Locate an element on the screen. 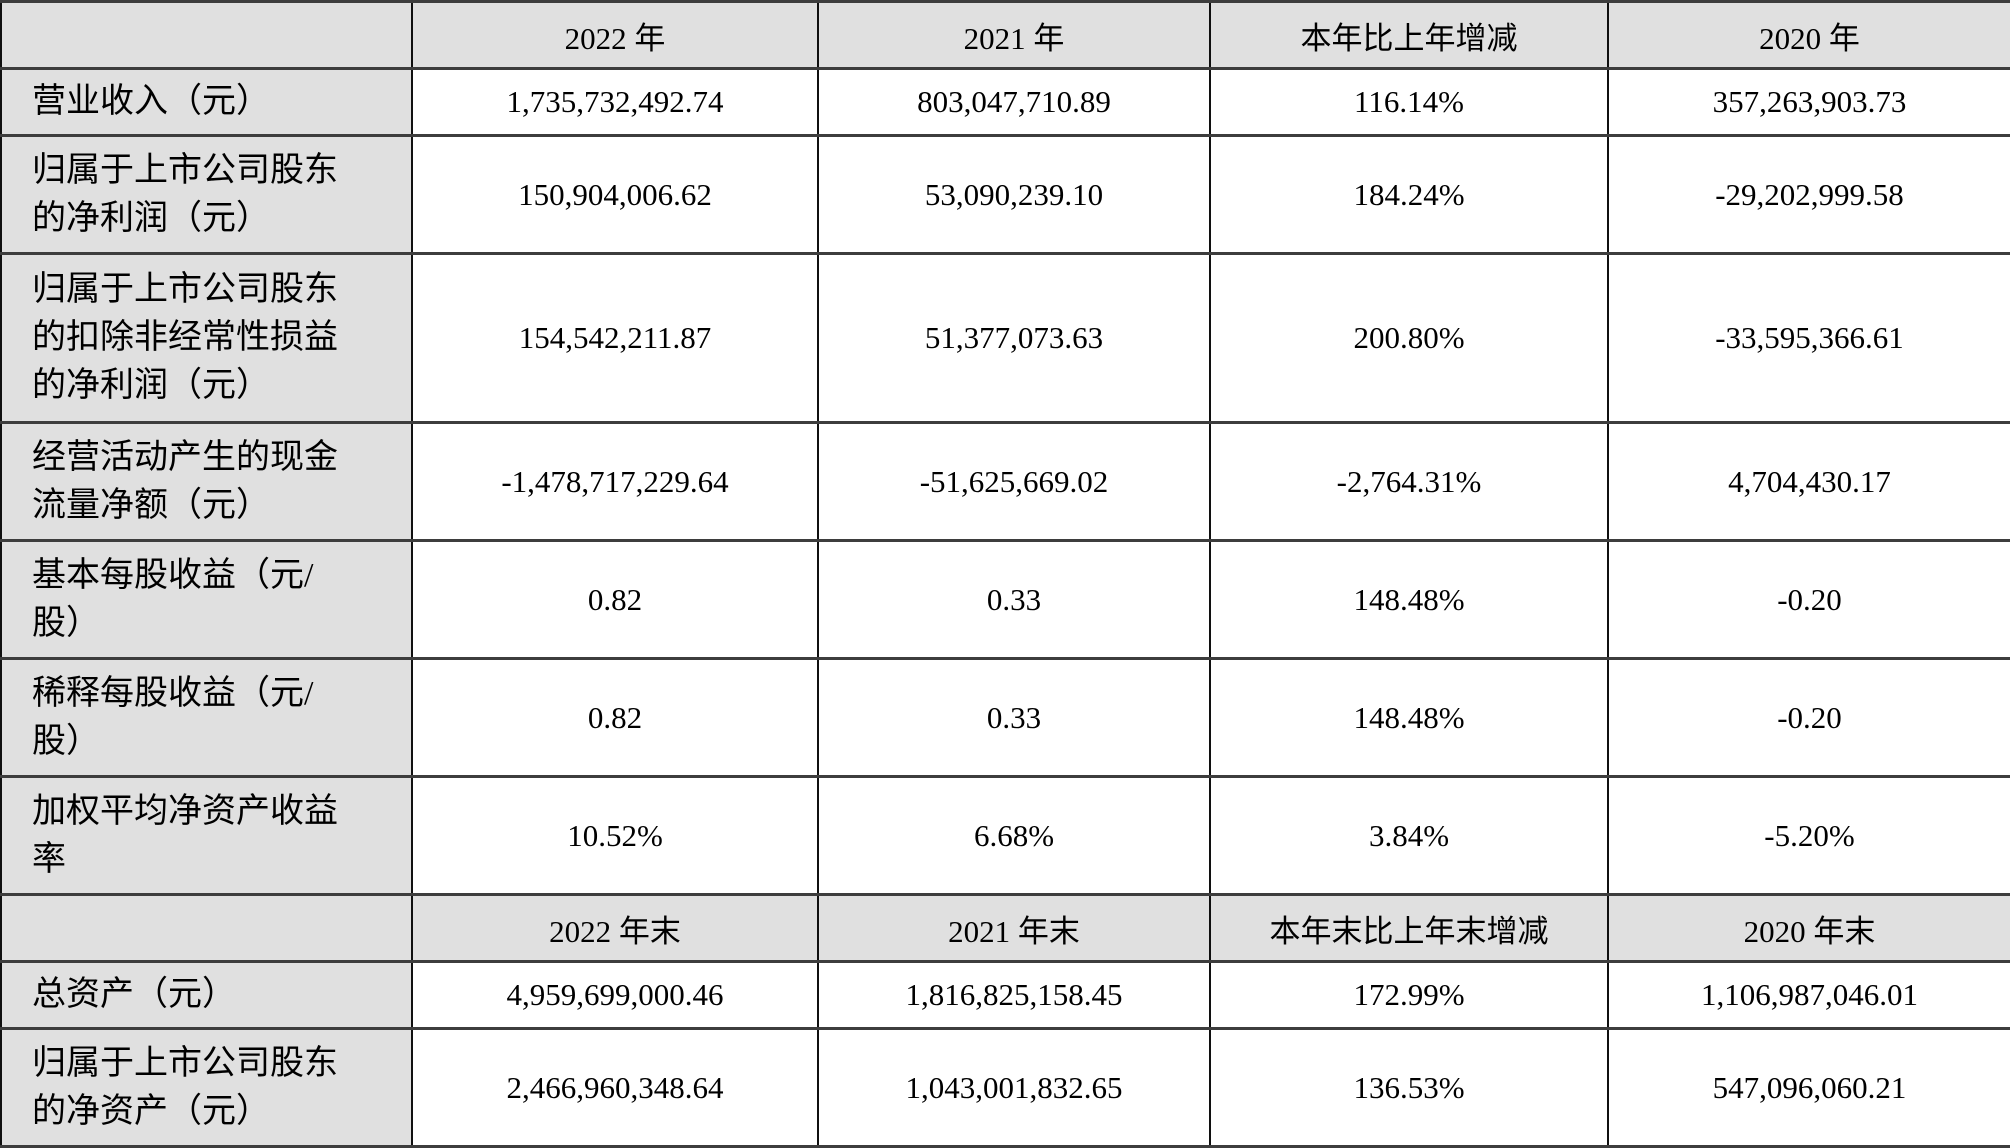 The height and width of the screenshot is (1148, 2010). cell-value: 1,043,001,832.65 is located at coordinates (1014, 1087).